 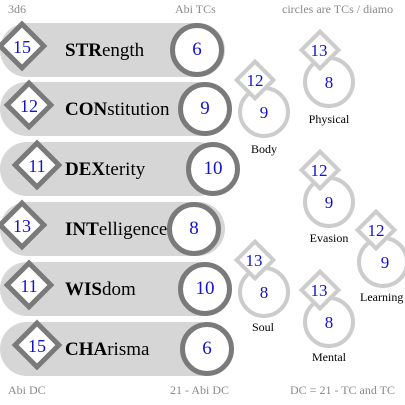 I want to click on footer-formula-label: 21 - Abi DC, so click(x=200, y=390).